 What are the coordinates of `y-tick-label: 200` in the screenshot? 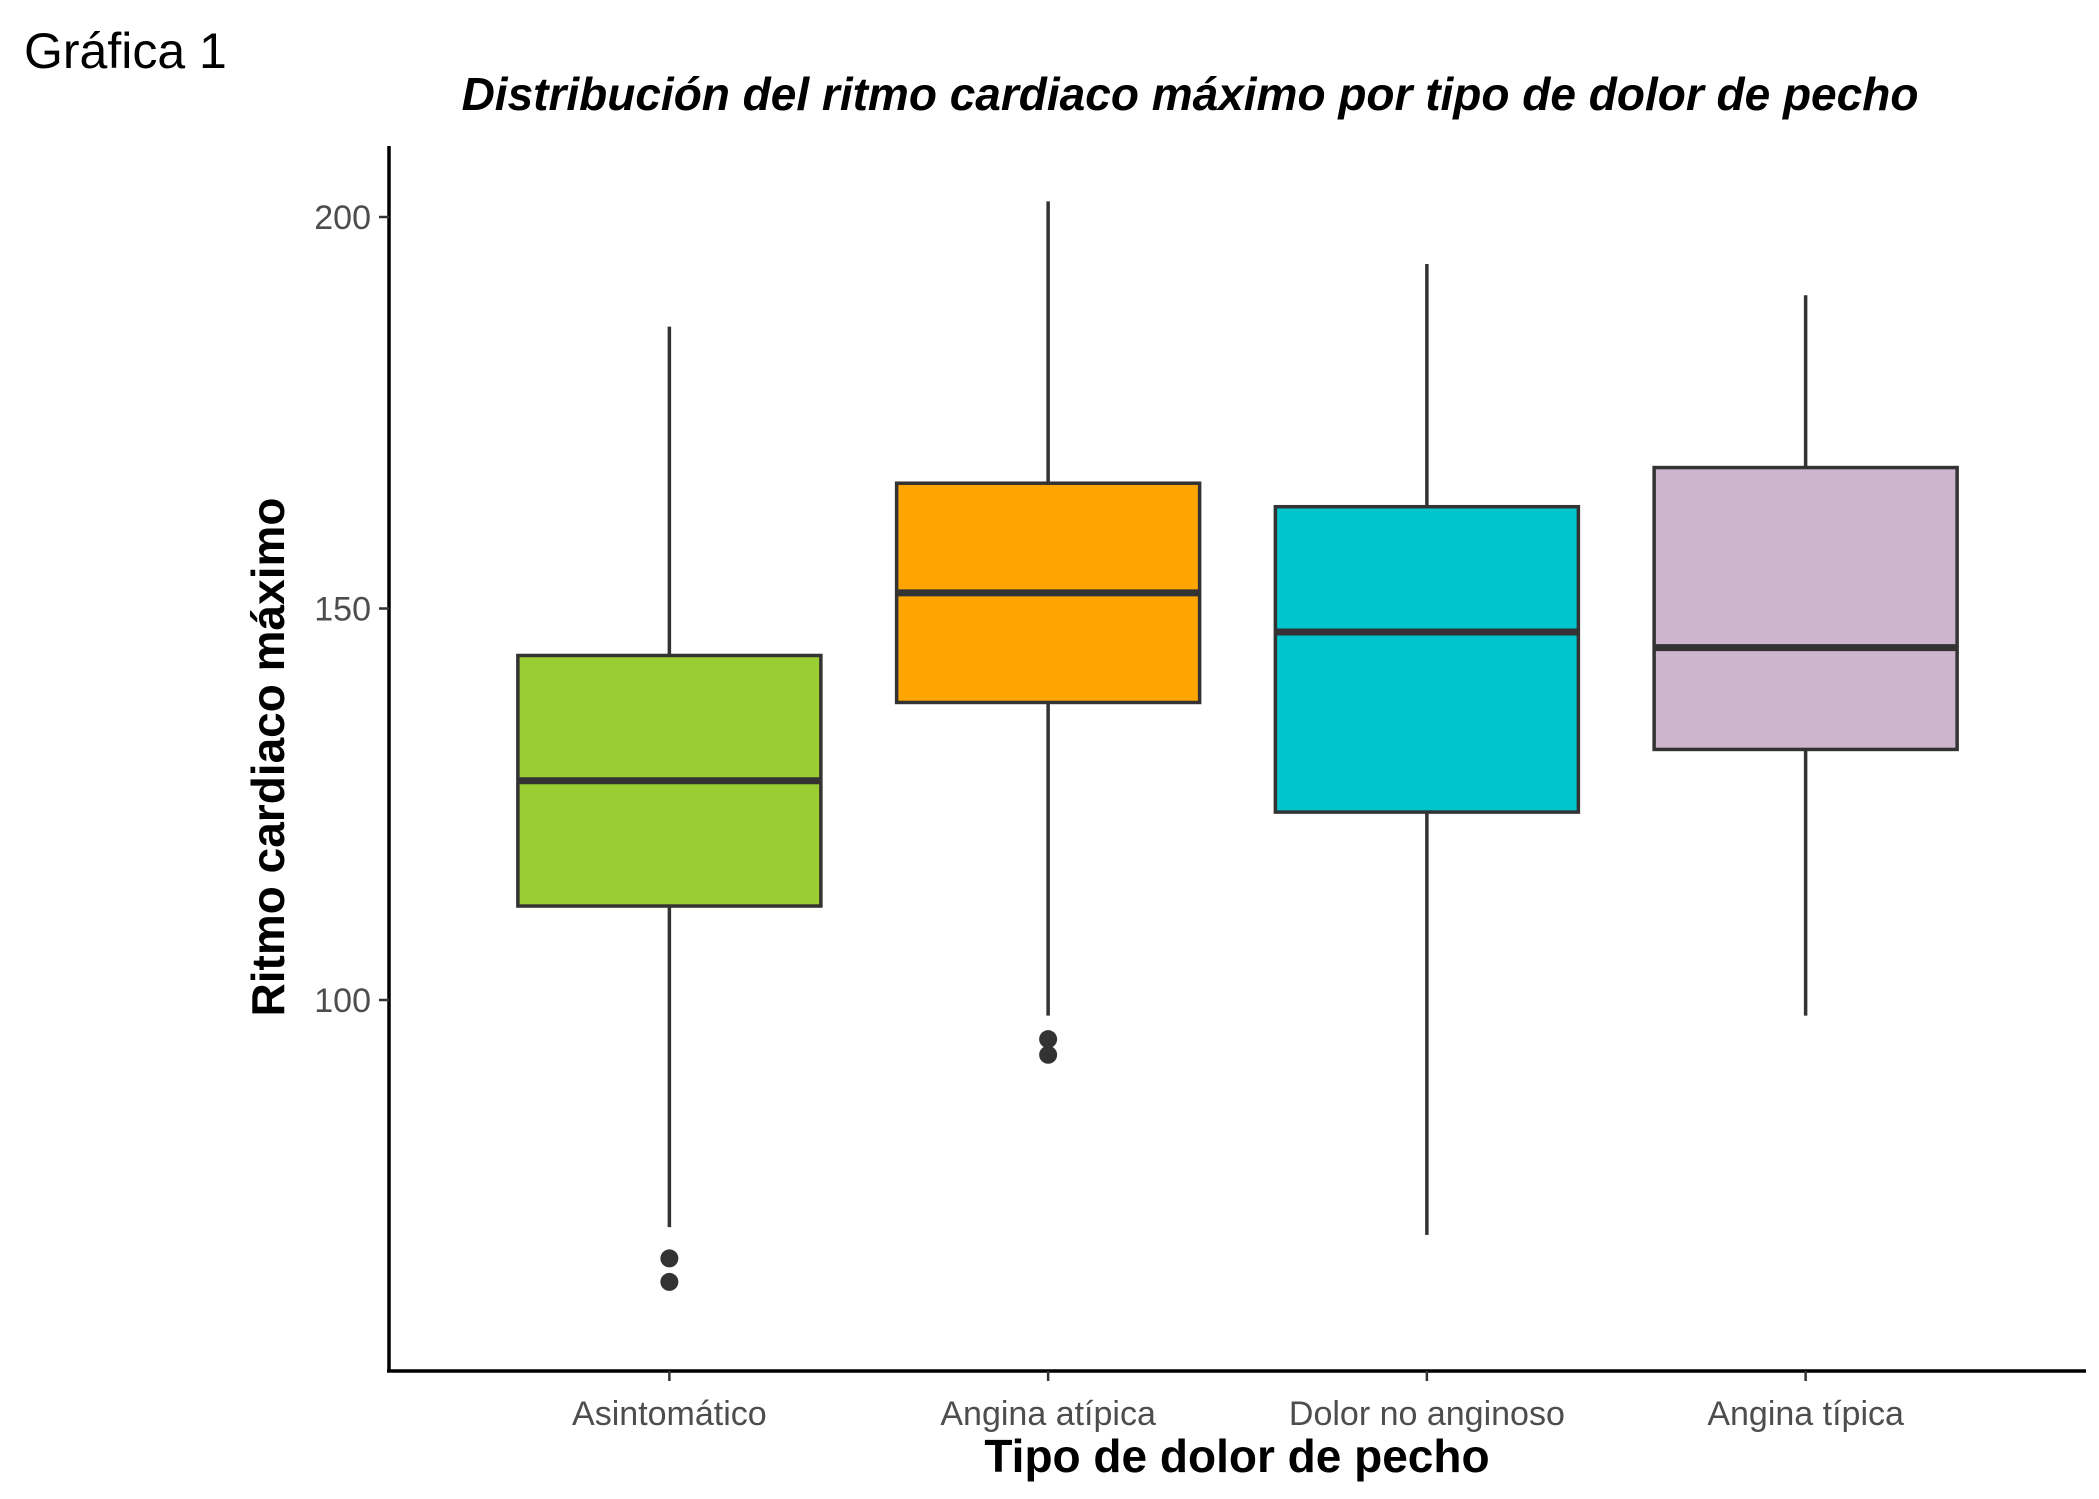 It's located at (342, 218).